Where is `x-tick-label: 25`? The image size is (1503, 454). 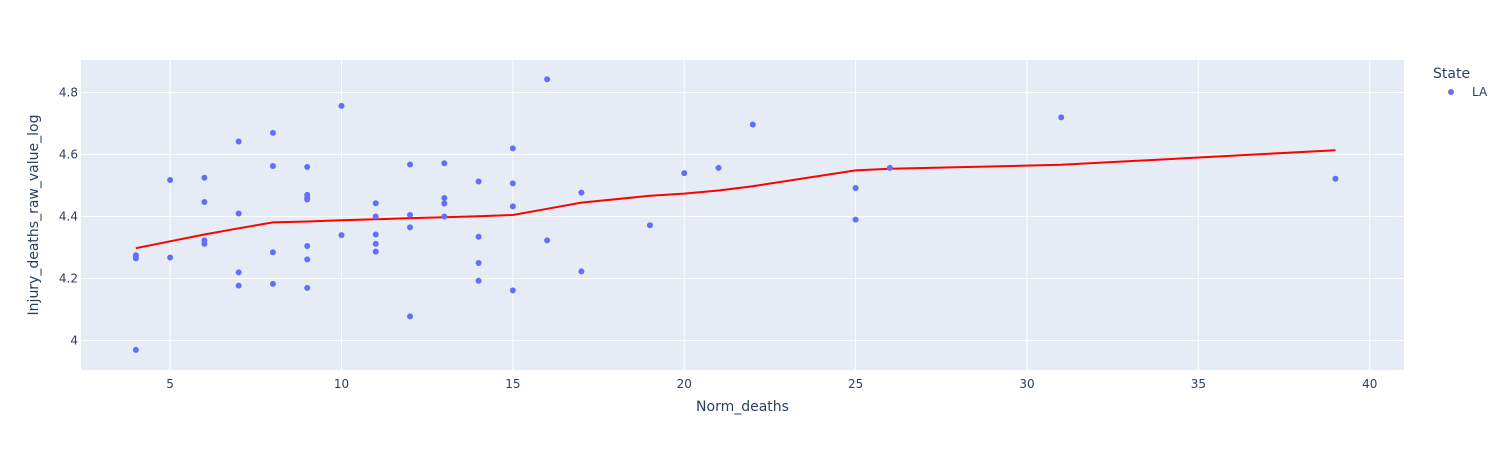 x-tick-label: 25 is located at coordinates (855, 384).